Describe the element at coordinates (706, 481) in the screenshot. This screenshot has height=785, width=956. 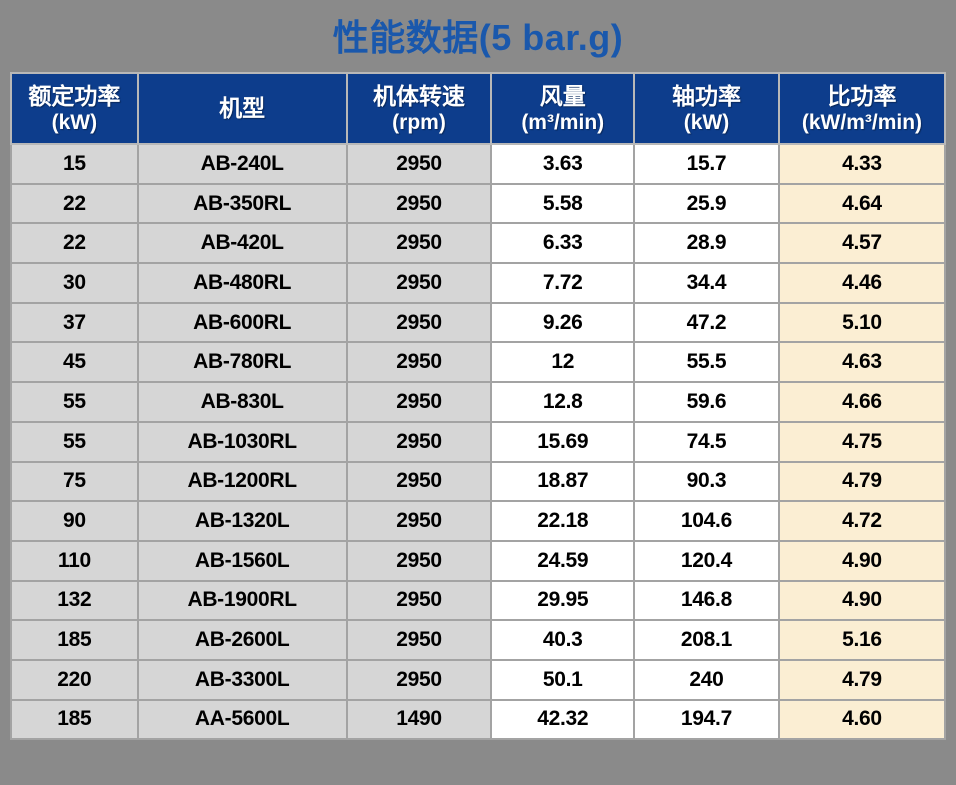
I see `table-cell: 90.3` at that location.